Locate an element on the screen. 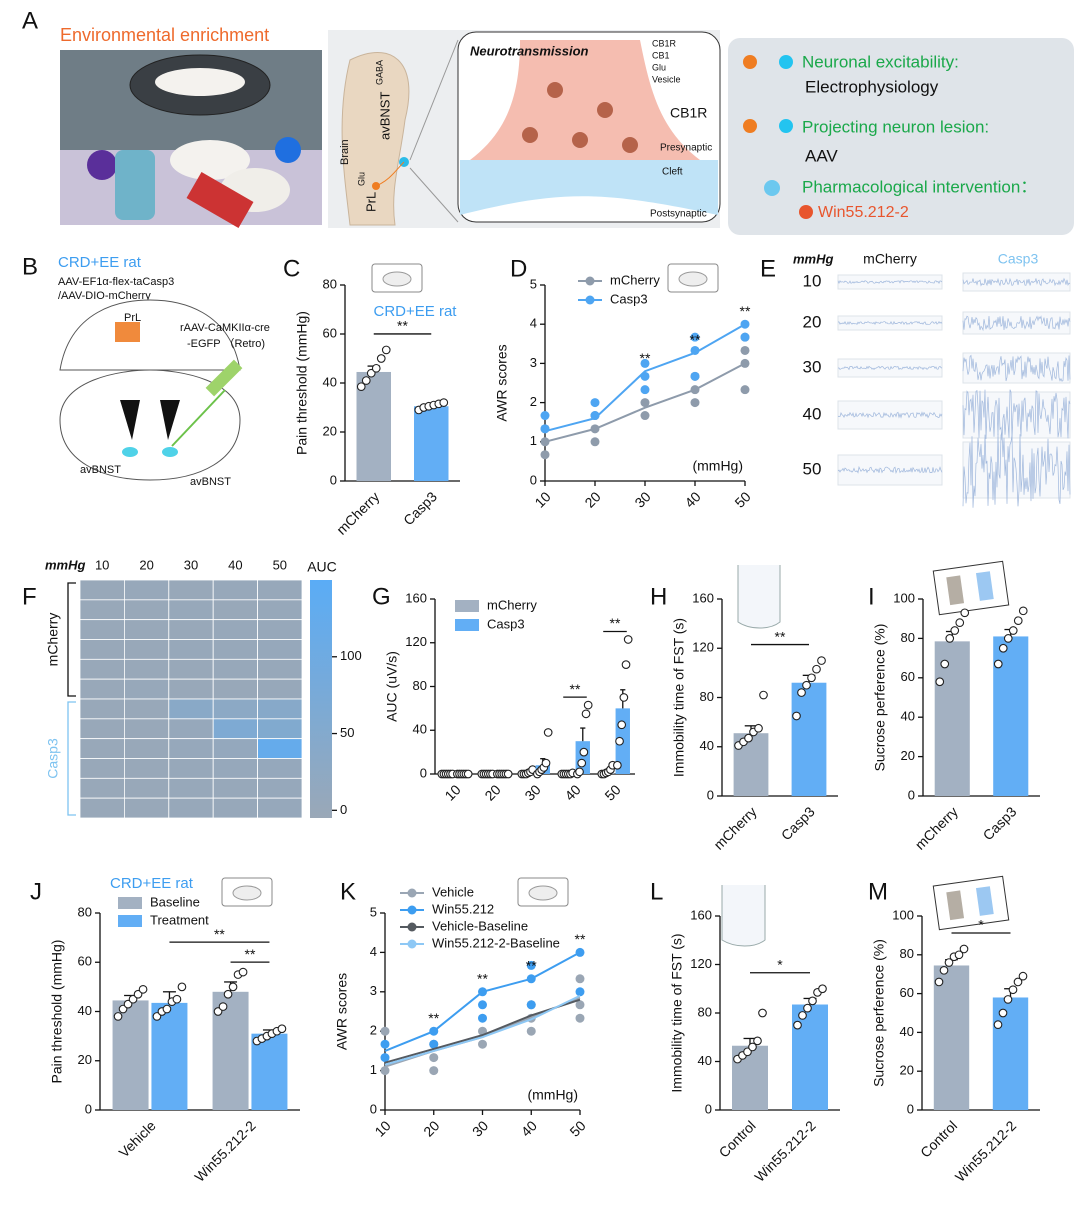 The height and width of the screenshot is (1212, 1080). x-tick-label: Control is located at coordinates (737, 1138).